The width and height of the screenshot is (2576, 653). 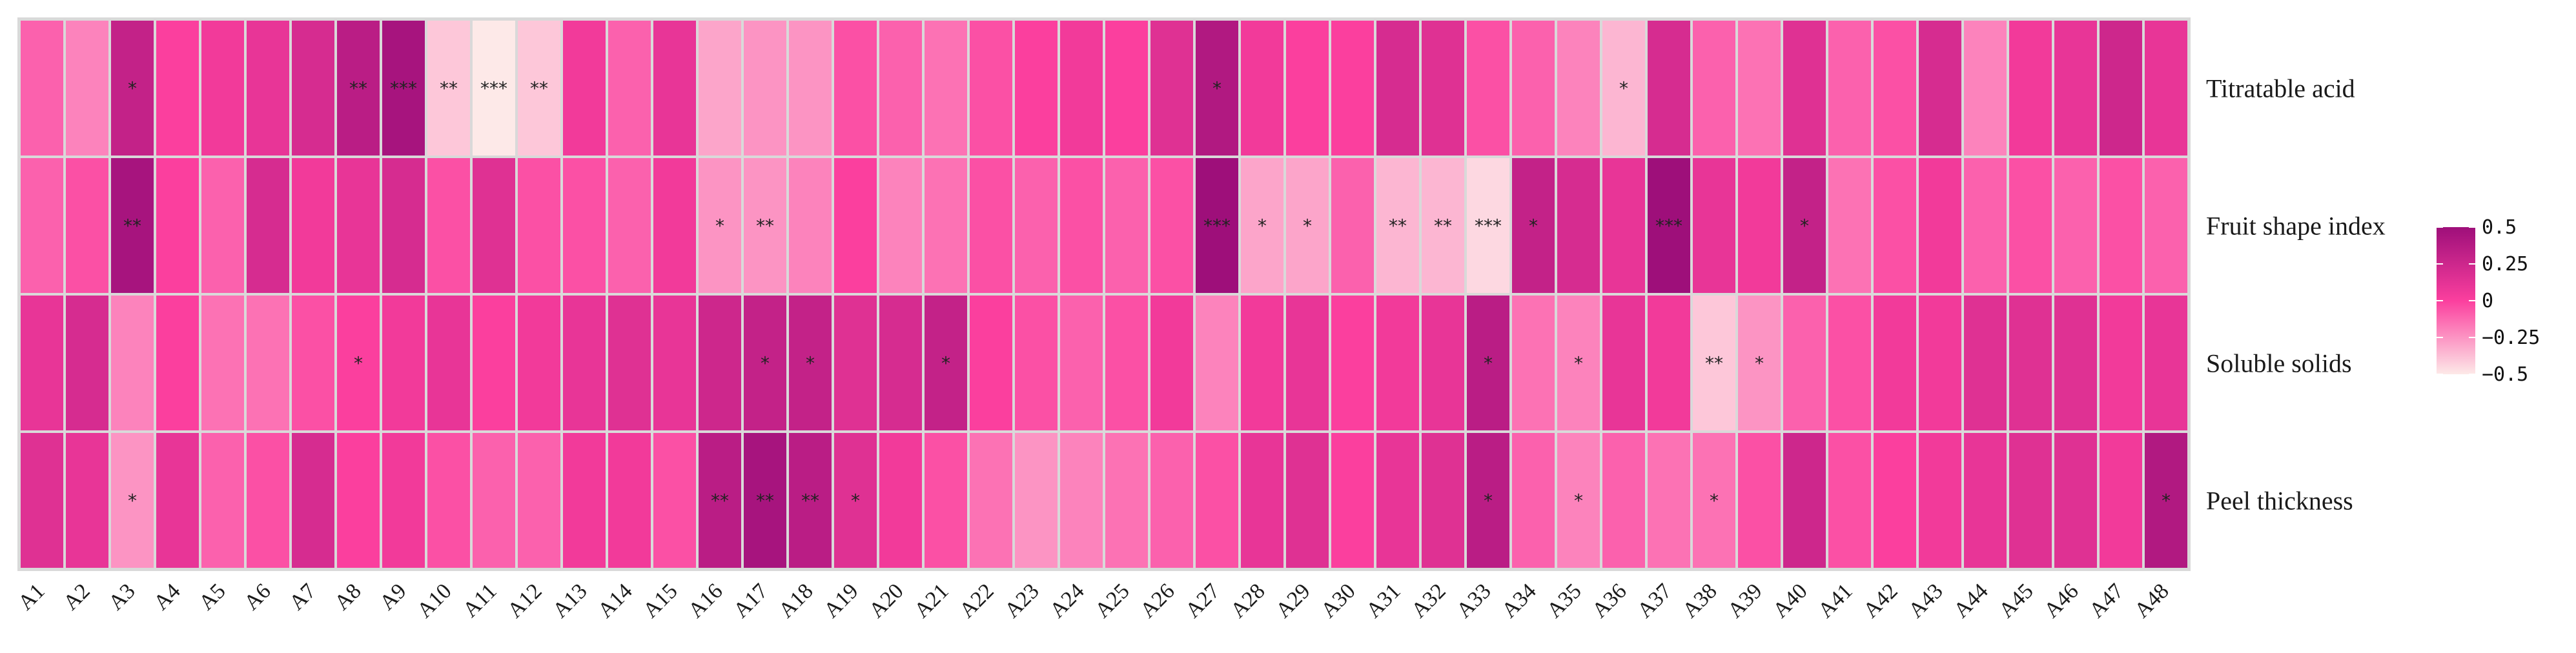 What do you see at coordinates (932, 601) in the screenshot?
I see `column-label: A21` at bounding box center [932, 601].